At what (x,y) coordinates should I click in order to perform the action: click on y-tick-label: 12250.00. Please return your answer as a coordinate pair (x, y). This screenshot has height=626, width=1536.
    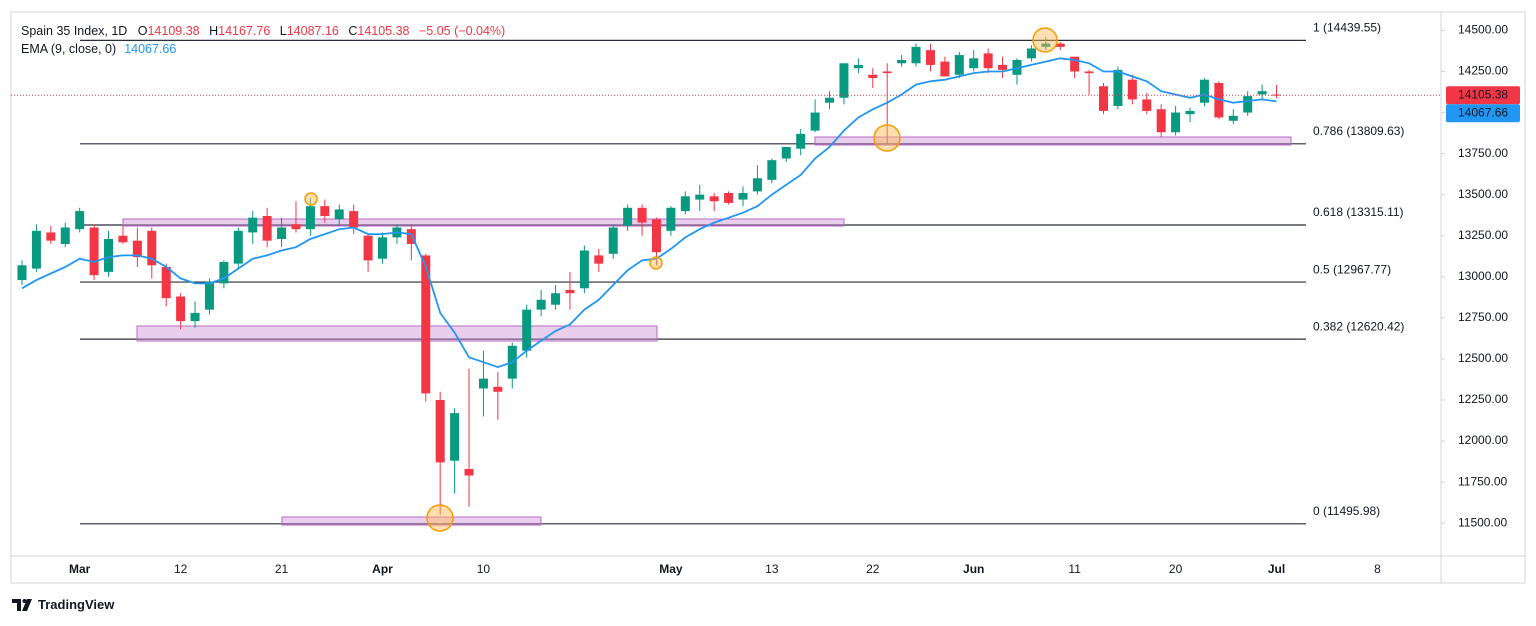
    Looking at the image, I should click on (1483, 399).